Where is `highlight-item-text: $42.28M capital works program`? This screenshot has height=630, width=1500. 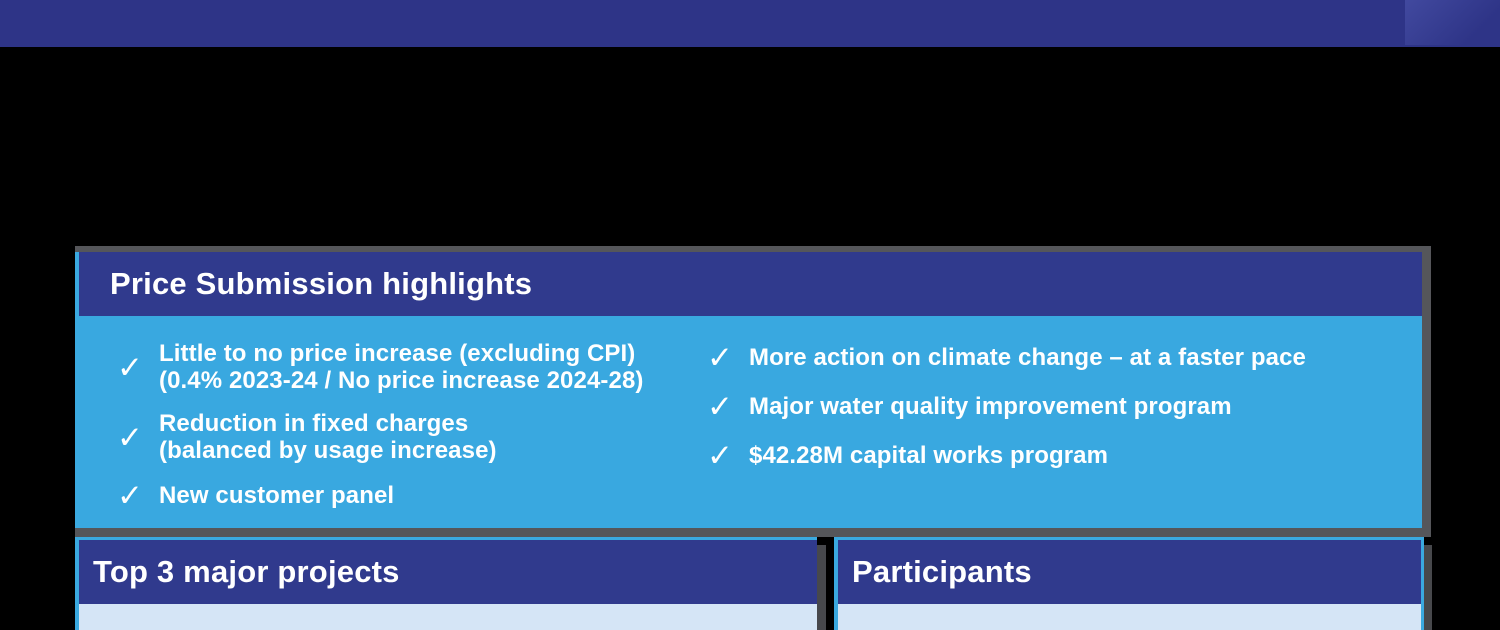 highlight-item-text: $42.28M capital works program is located at coordinates (928, 455).